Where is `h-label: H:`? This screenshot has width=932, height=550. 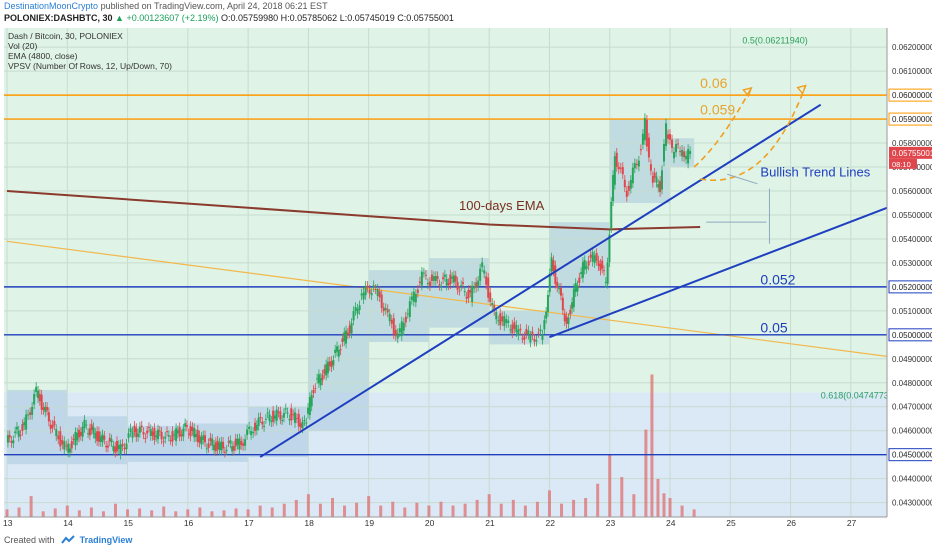
h-label: H: is located at coordinates (285, 18).